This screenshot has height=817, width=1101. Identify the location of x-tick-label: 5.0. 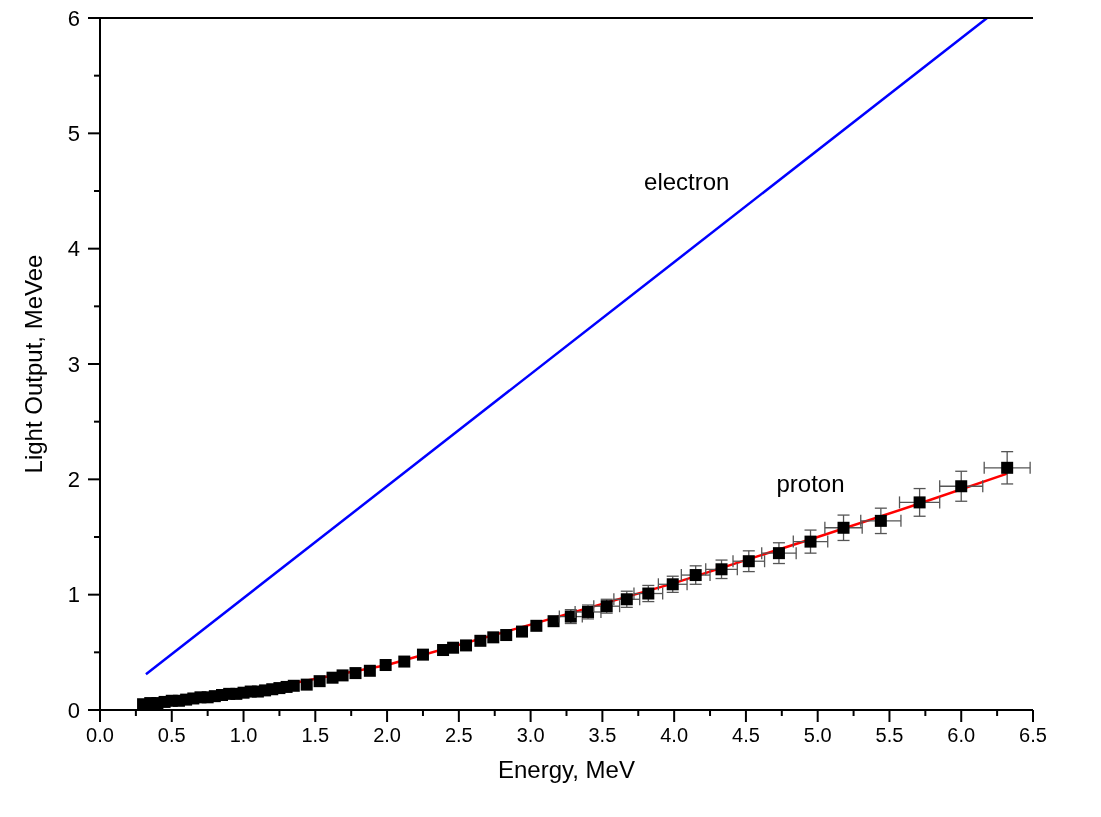
(817, 735).